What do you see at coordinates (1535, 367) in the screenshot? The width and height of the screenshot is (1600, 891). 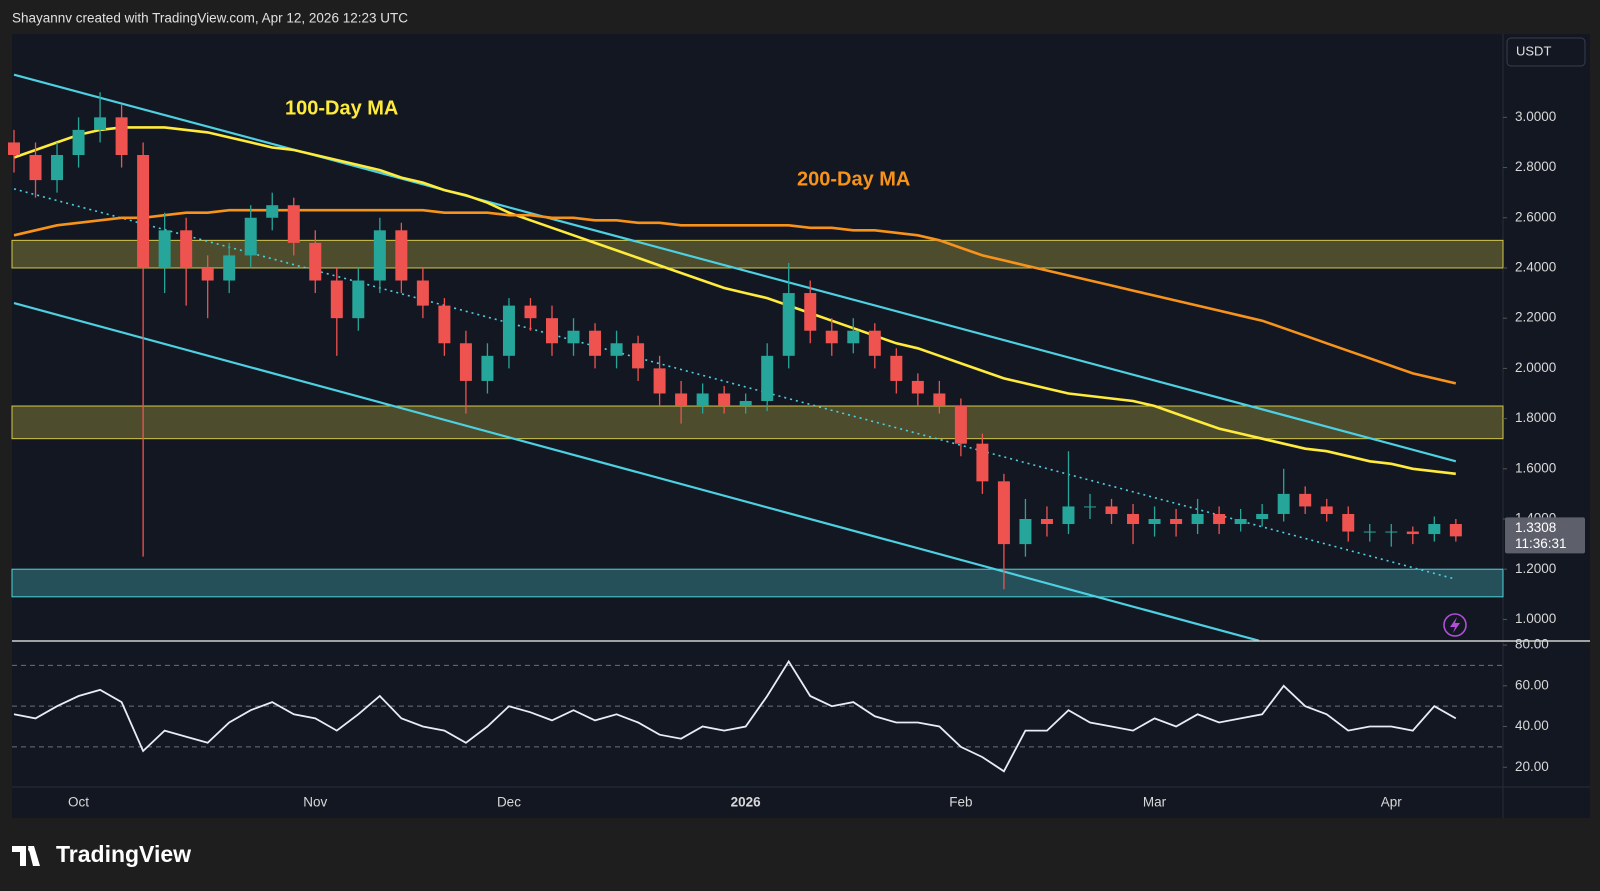 I see `y-tick-label: 2.0000` at bounding box center [1535, 367].